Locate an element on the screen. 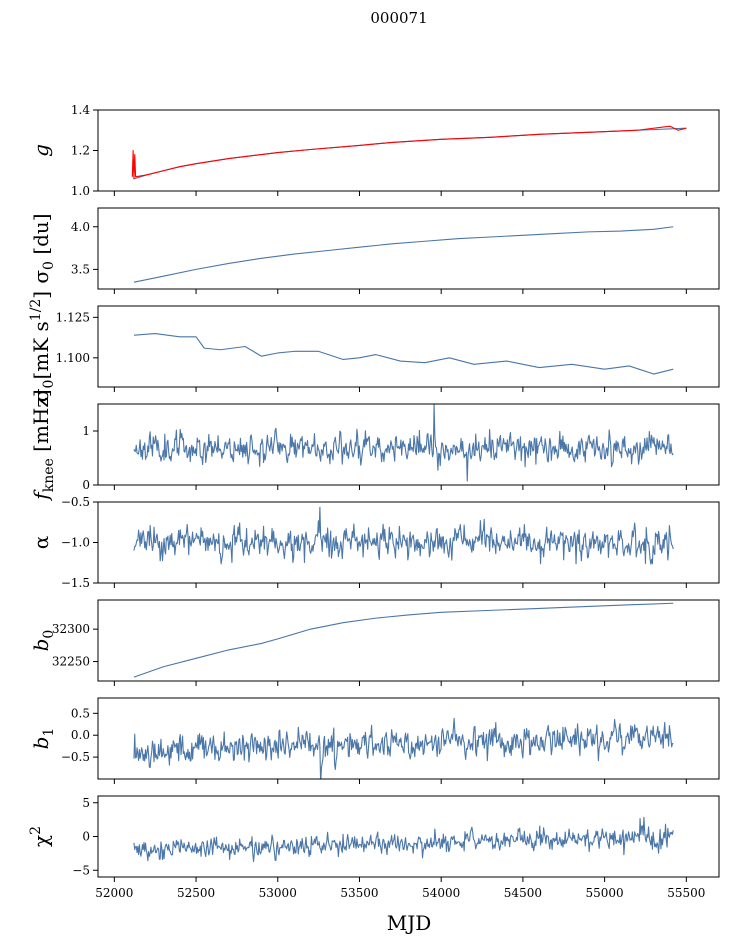 The image size is (729, 944). y-tick-label: 5 is located at coordinates (86, 803).